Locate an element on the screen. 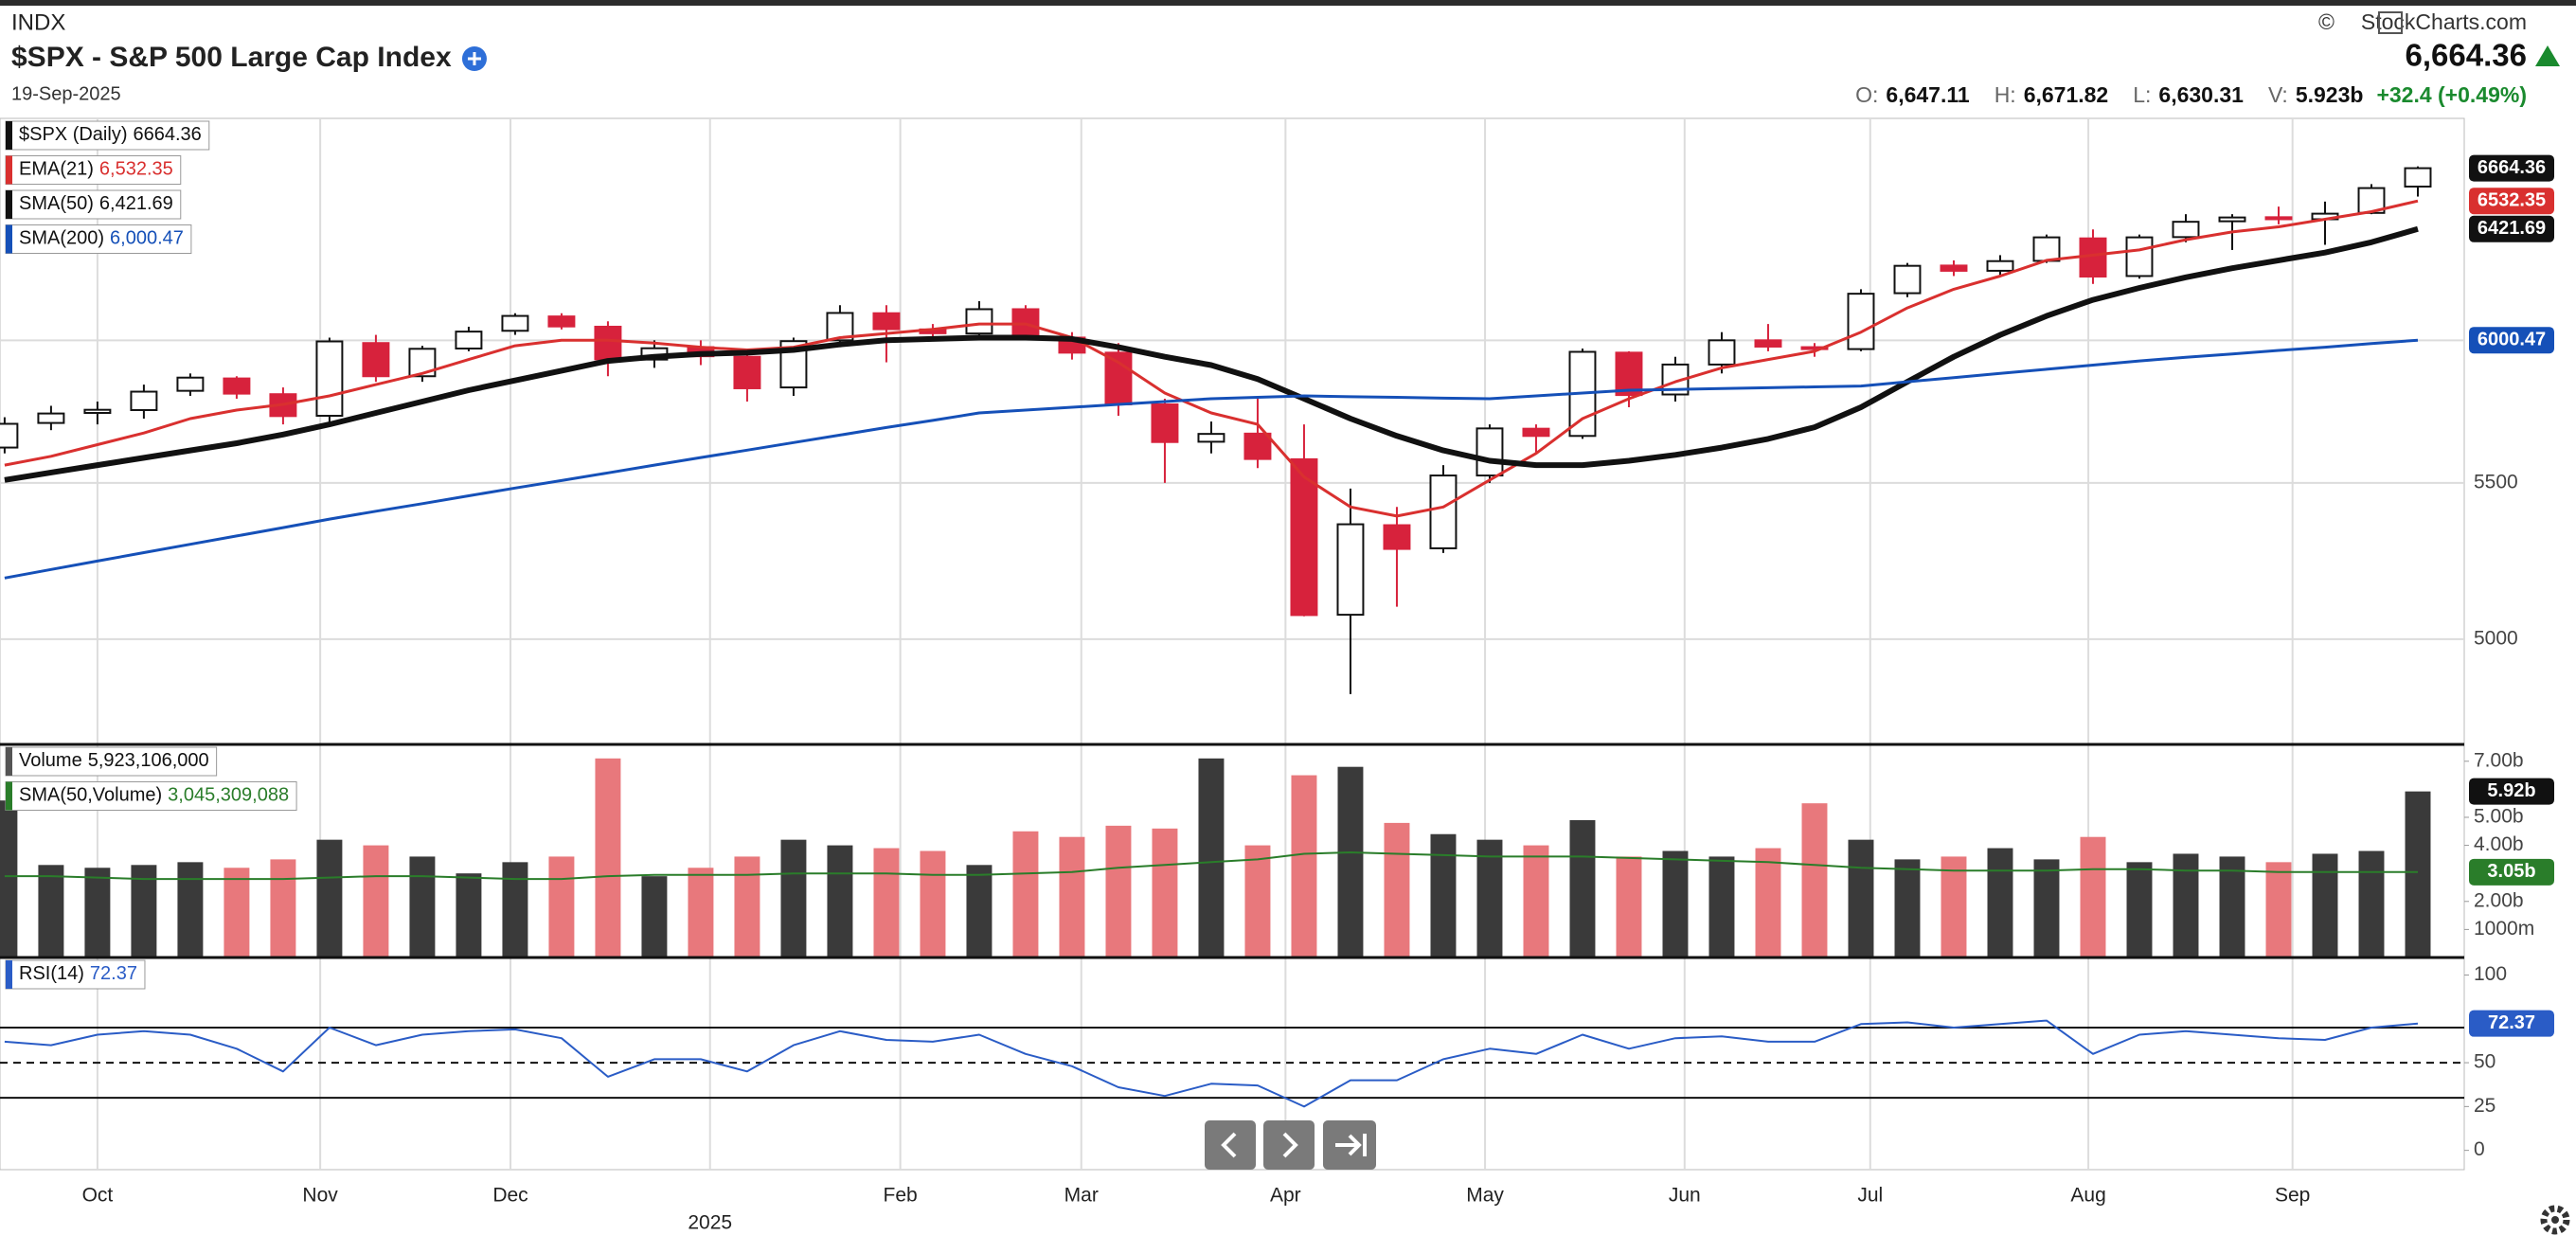 The width and height of the screenshot is (2576, 1235). chart-date: 19-Sep-2025 is located at coordinates (66, 94).